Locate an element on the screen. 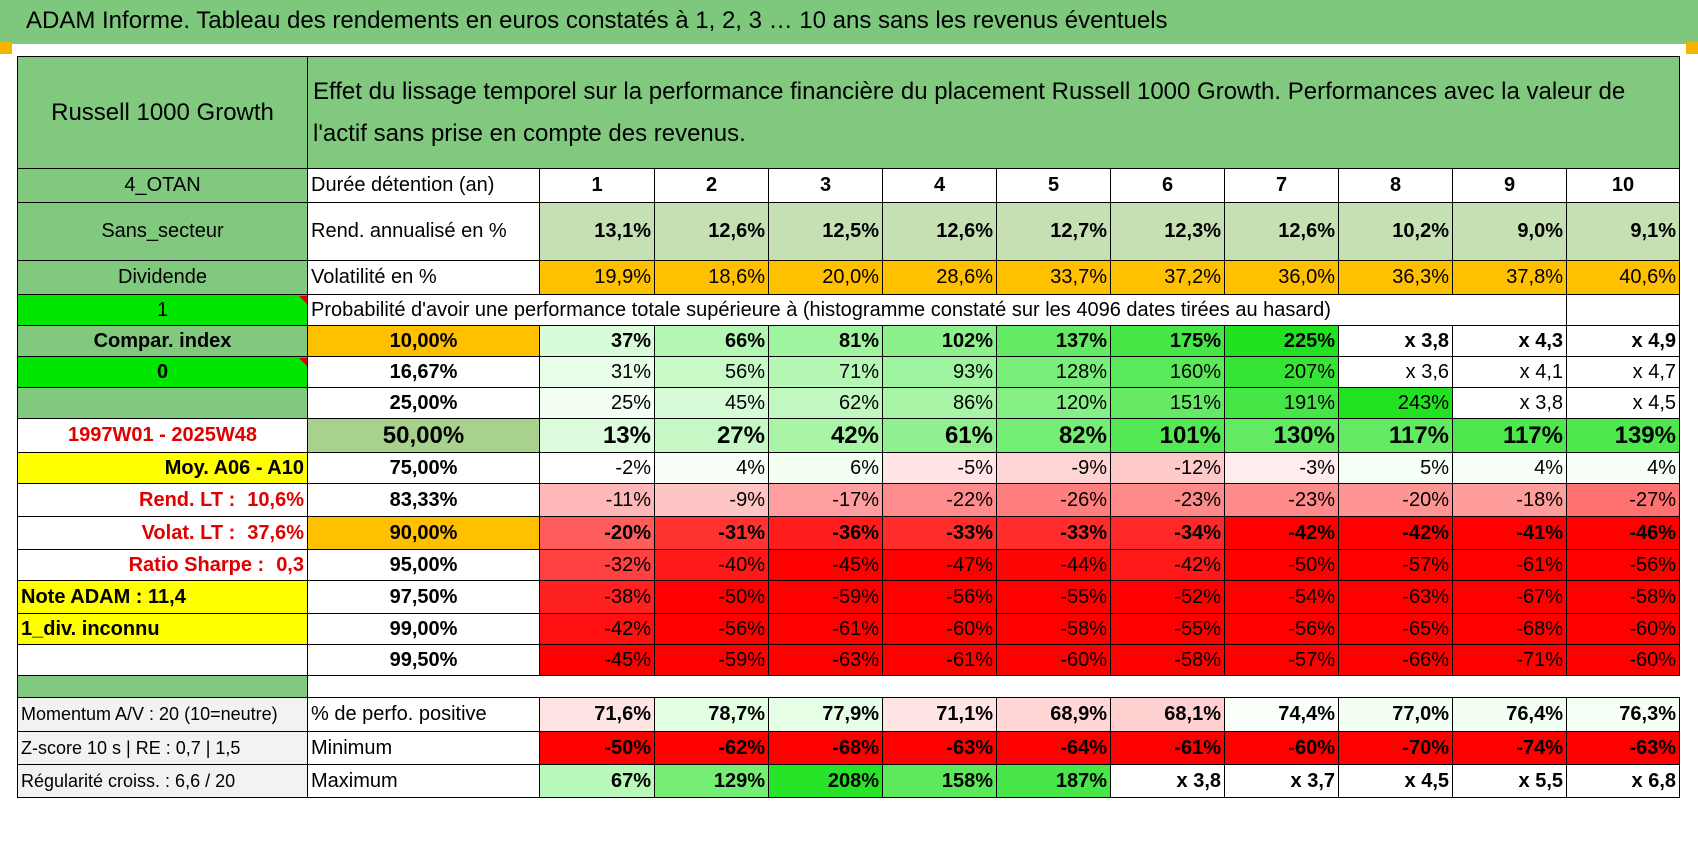  probability-value: -54% is located at coordinates (1281, 597).